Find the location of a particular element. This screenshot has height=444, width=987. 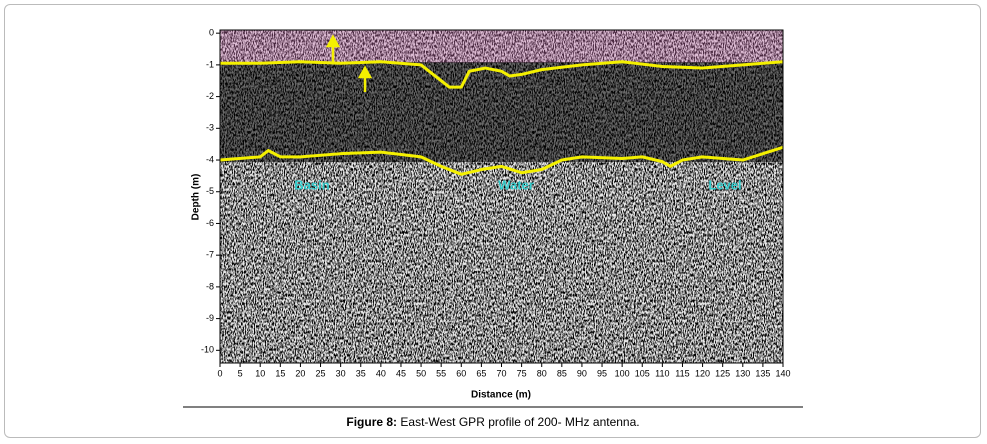

x-tick-label: 40 is located at coordinates (381, 373).